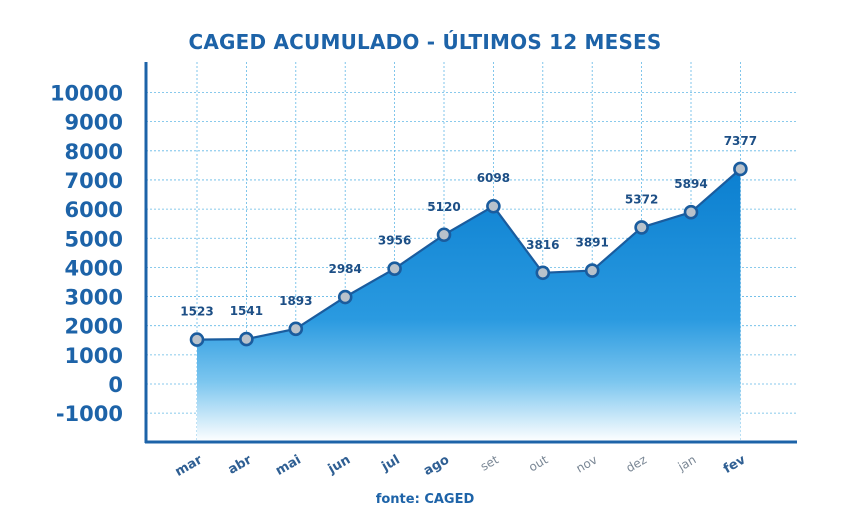 The width and height of the screenshot is (850, 520). Describe the element at coordinates (344, 269) in the screenshot. I see `data-label: 2984` at that location.